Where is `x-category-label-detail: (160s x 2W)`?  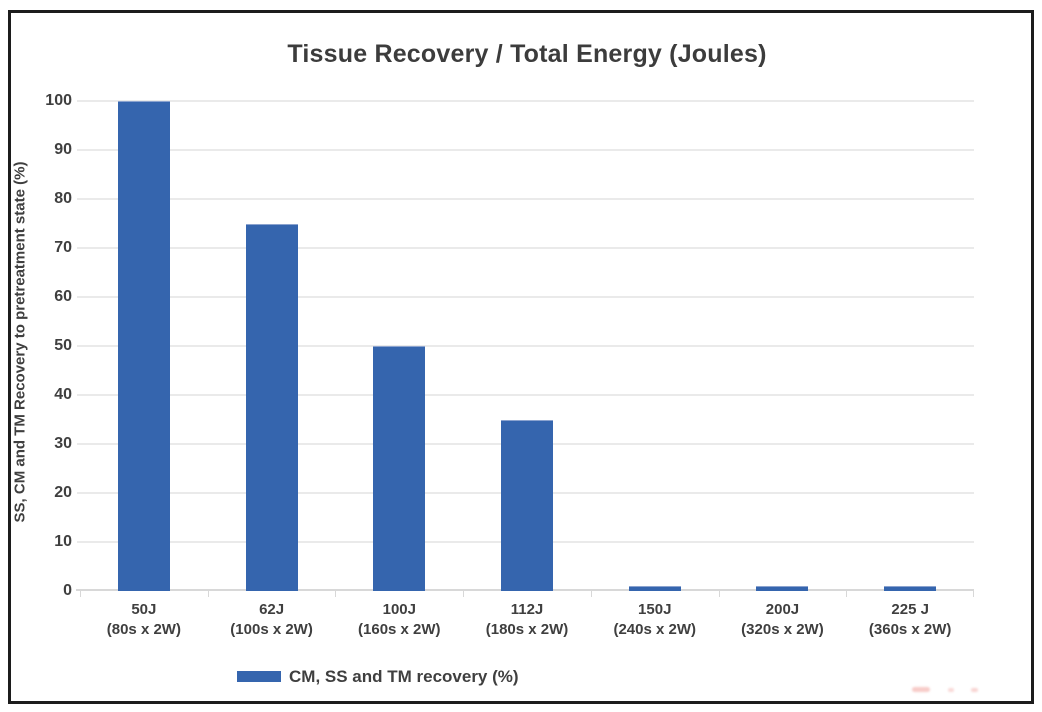 x-category-label-detail: (160s x 2W) is located at coordinates (399, 629).